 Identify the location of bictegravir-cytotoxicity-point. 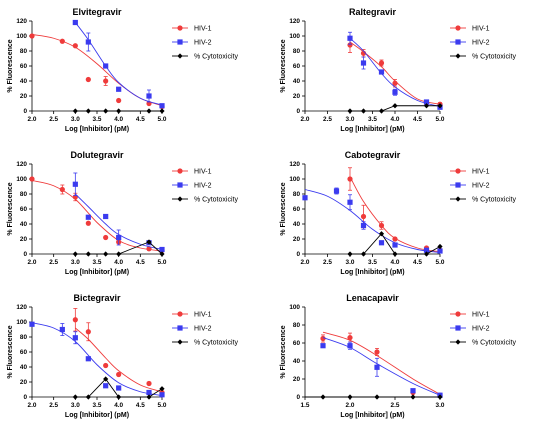
(149, 397).